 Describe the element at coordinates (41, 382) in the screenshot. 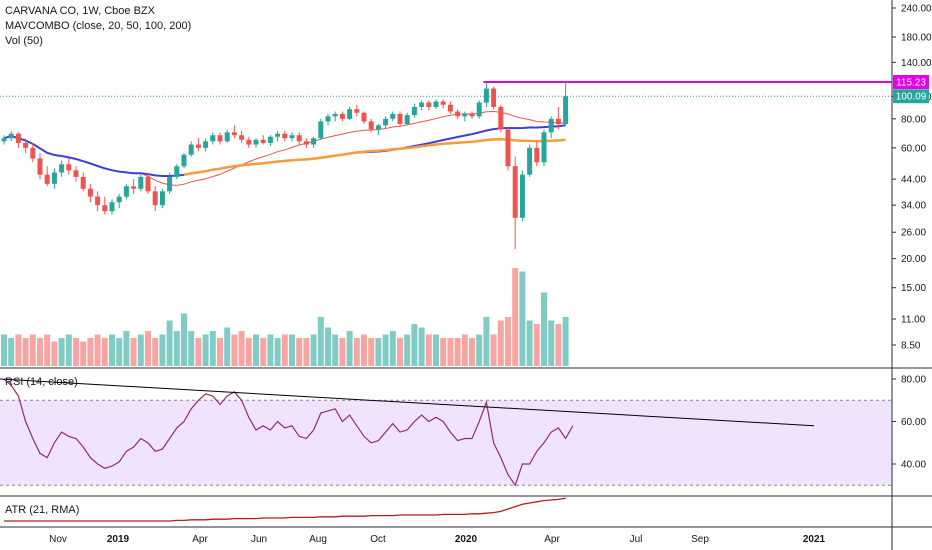

I see `rsi-indicator-label: RSI (14, close)` at that location.